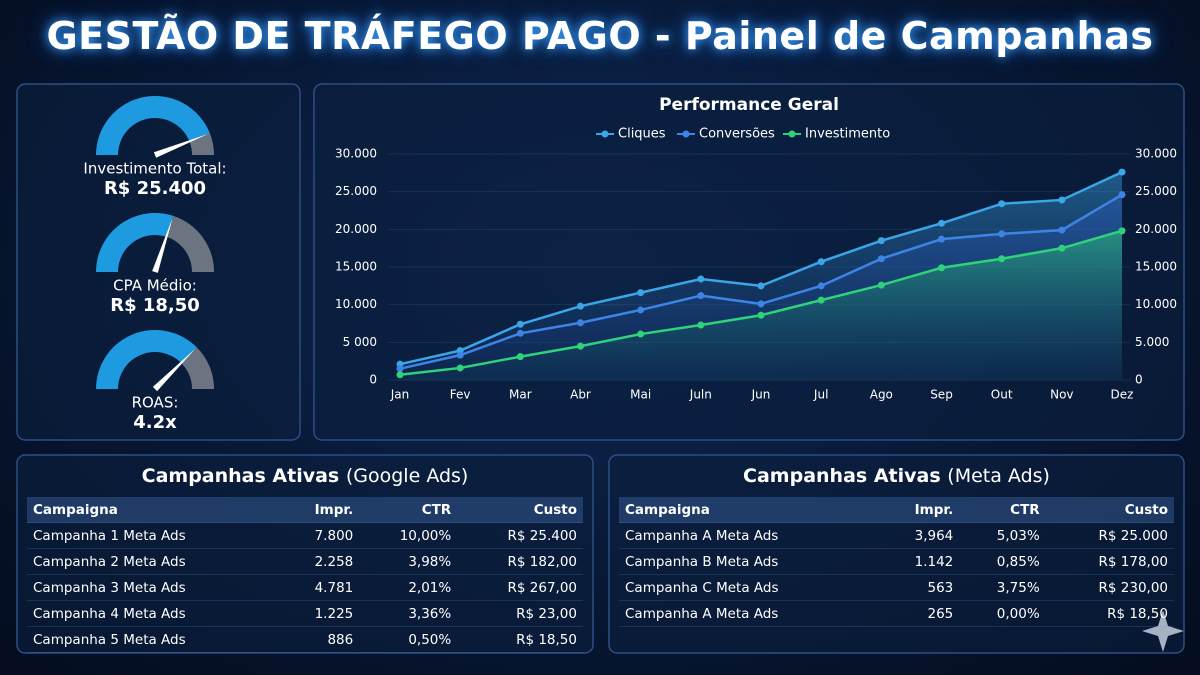 This screenshot has height=675, width=1200. What do you see at coordinates (320, 587) in the screenshot?
I see `table-cell: 4.781` at bounding box center [320, 587].